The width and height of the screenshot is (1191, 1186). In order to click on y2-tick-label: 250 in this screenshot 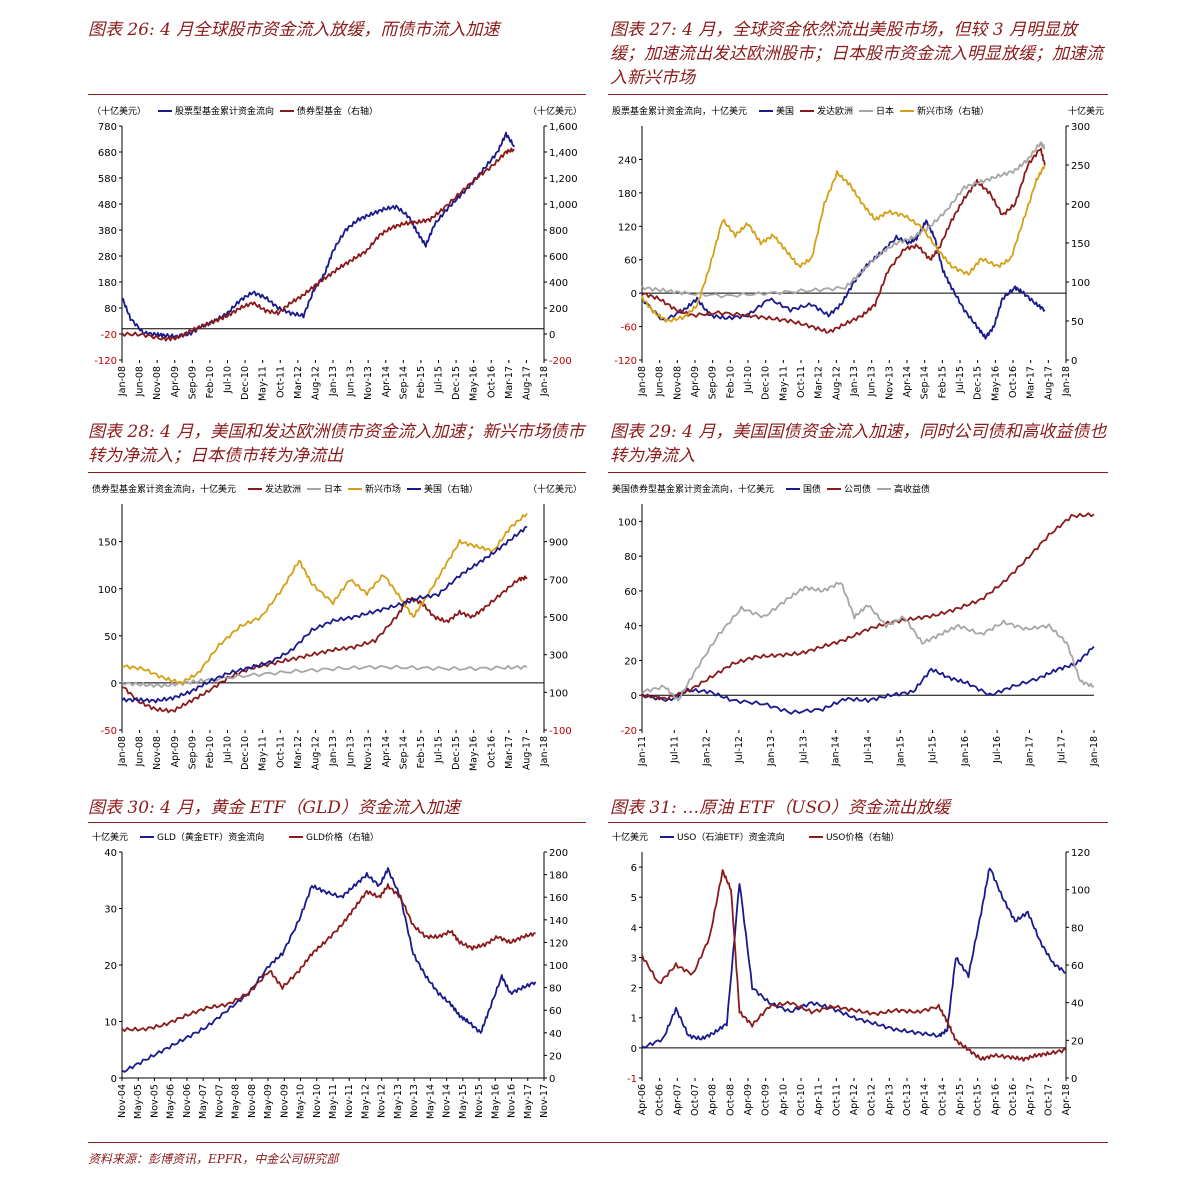, I will do `click(1080, 166)`.